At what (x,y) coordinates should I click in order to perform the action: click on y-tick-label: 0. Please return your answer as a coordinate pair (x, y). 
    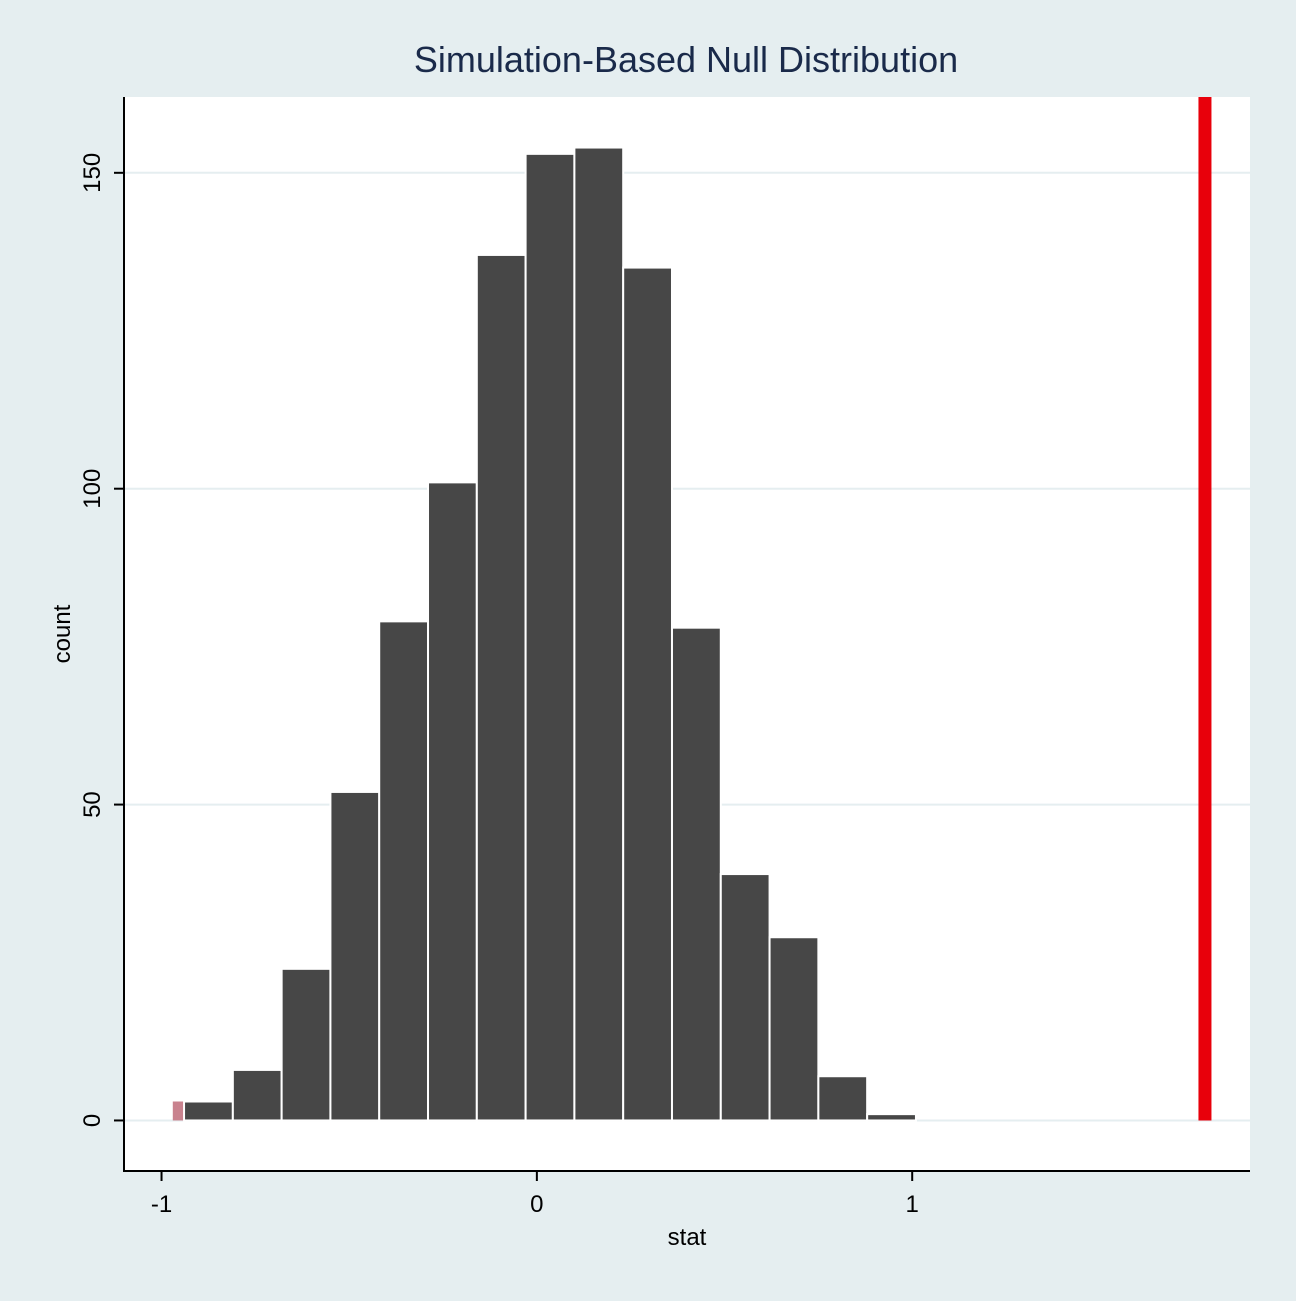
    Looking at the image, I should click on (92, 1120).